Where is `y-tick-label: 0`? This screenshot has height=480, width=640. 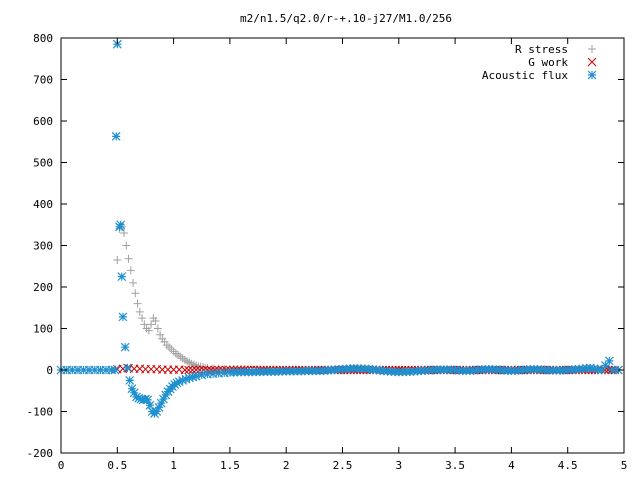
y-tick-label: 0 is located at coordinates (49, 370).